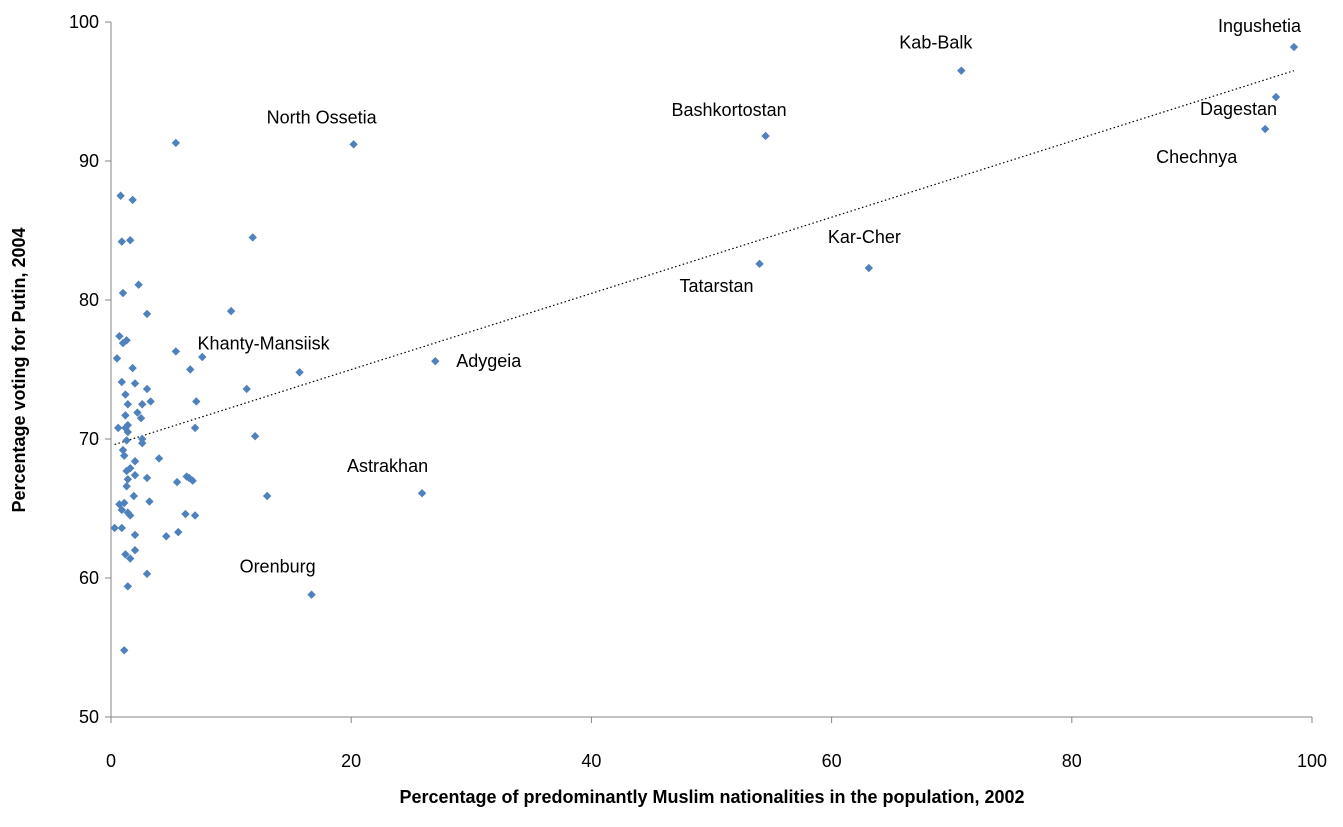  What do you see at coordinates (89, 717) in the screenshot?
I see `y-tick-label: 50` at bounding box center [89, 717].